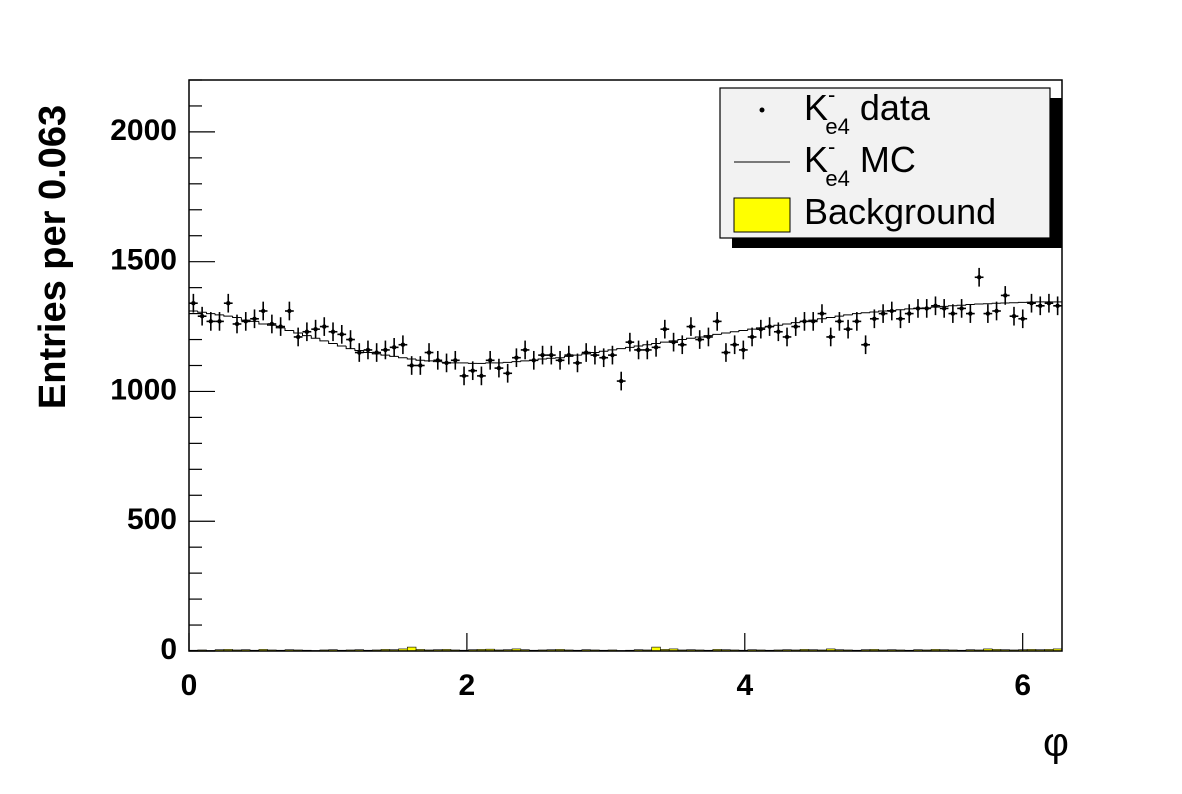 Image resolution: width=1182 pixels, height=794 pixels. I want to click on legend-text: K, so click(816, 159).